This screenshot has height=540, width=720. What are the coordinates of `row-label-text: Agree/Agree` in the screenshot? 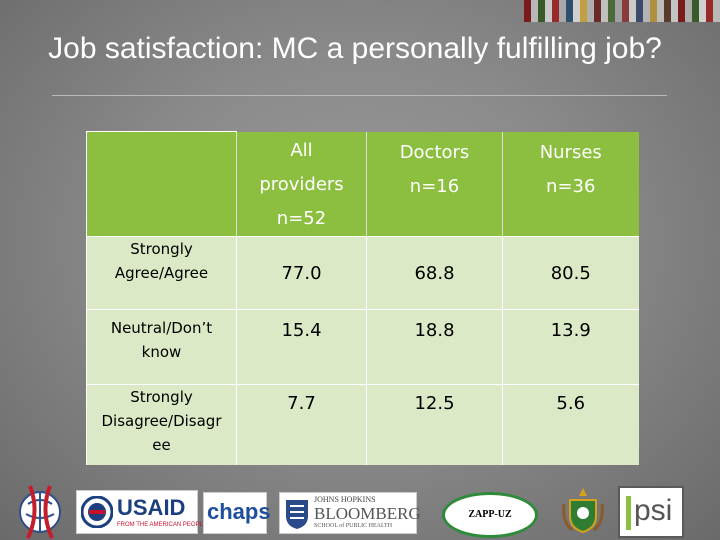 It's located at (161, 272).